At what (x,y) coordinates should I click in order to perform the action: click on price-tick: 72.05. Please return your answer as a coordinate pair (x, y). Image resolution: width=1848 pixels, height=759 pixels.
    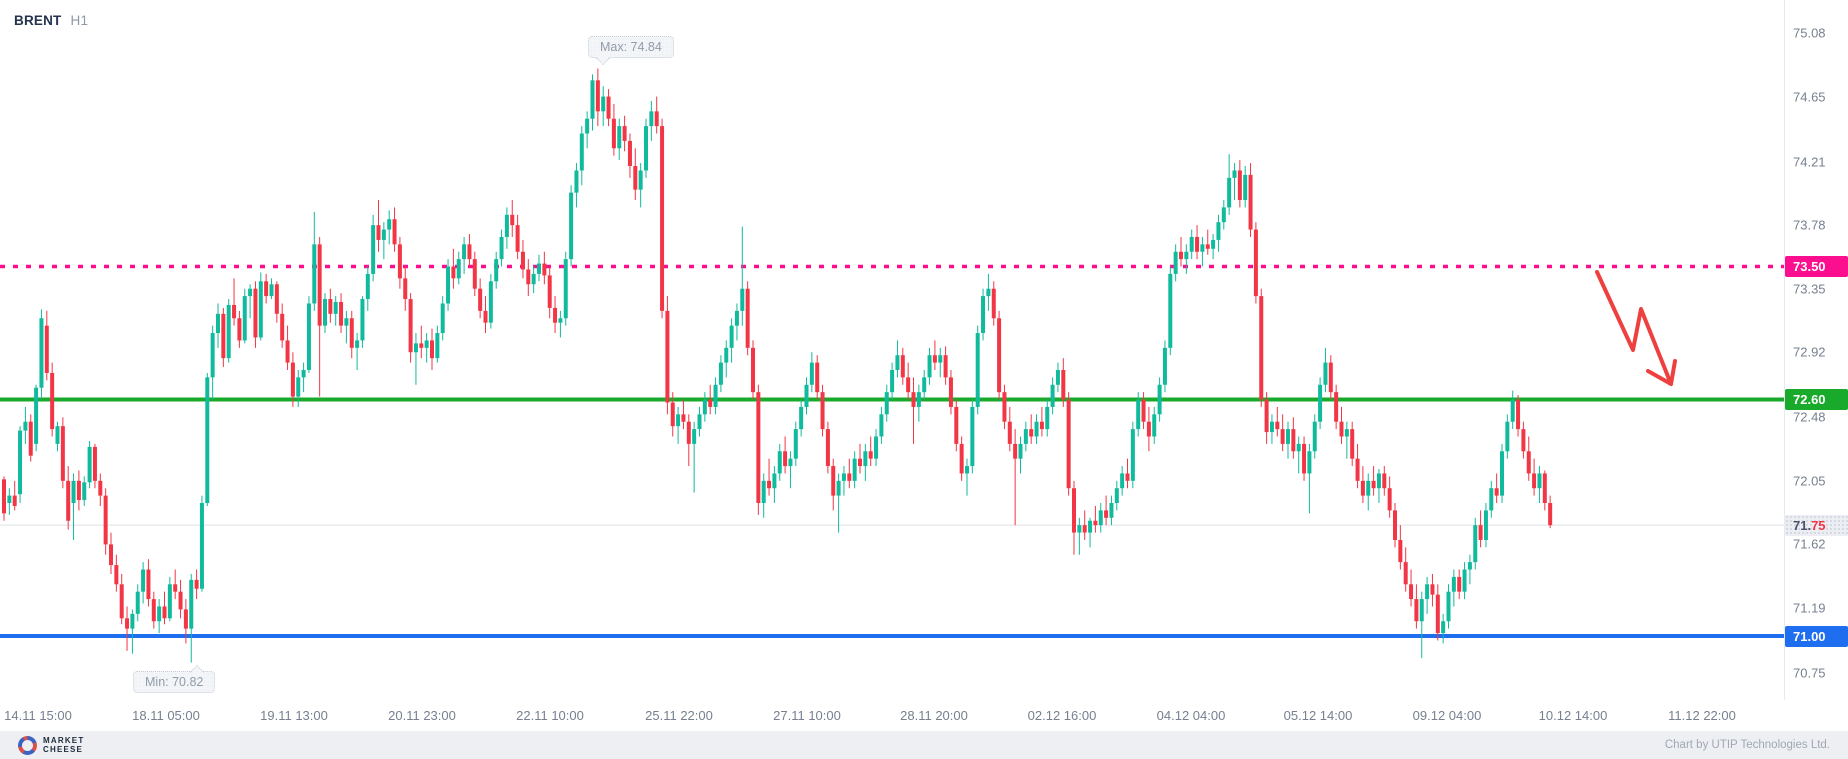
    Looking at the image, I should click on (1809, 481).